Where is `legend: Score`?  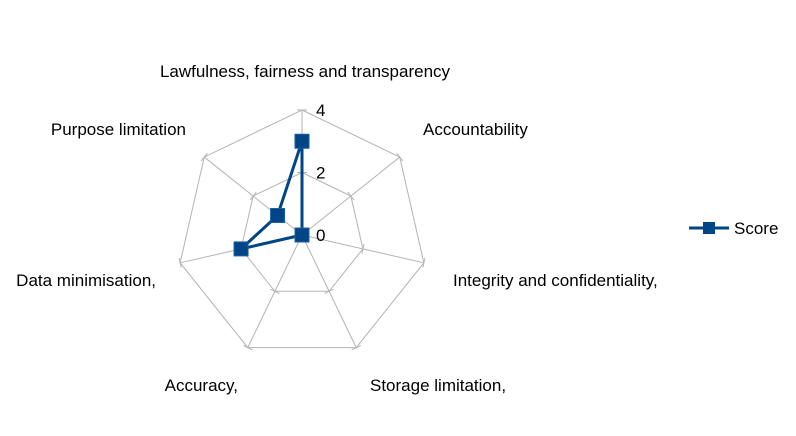 legend: Score is located at coordinates (733, 228).